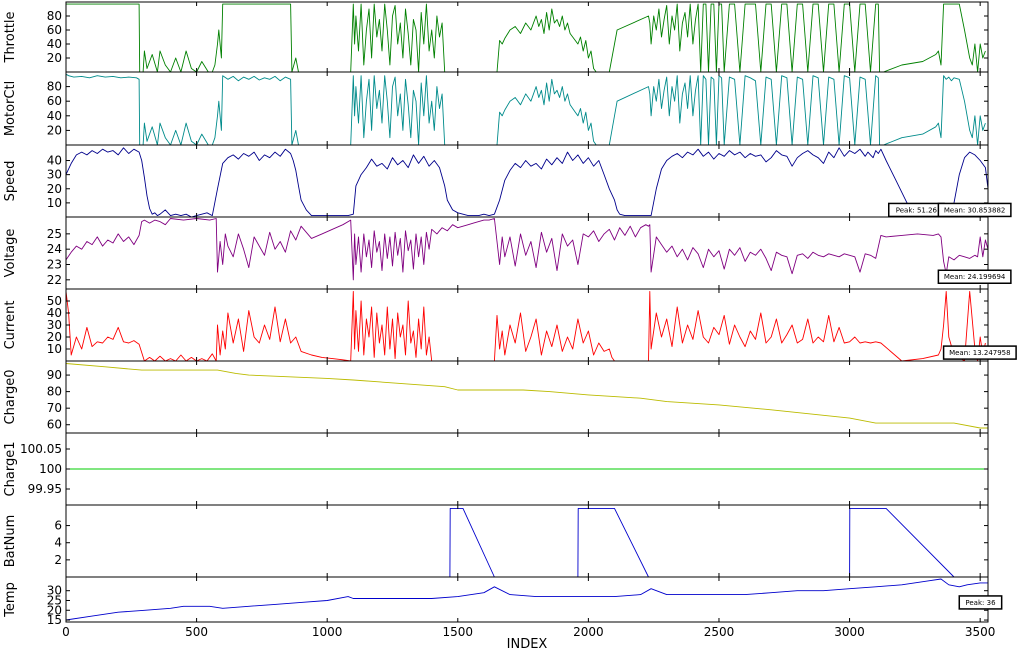 The height and width of the screenshot is (656, 1024). Describe the element at coordinates (849, 632) in the screenshot. I see `x-tick-label: 3000` at that location.